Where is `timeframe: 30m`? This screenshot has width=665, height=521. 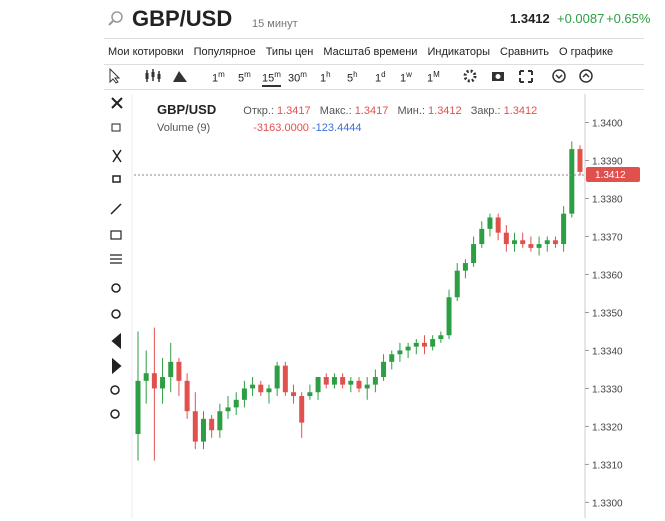 timeframe: 30m is located at coordinates (297, 77).